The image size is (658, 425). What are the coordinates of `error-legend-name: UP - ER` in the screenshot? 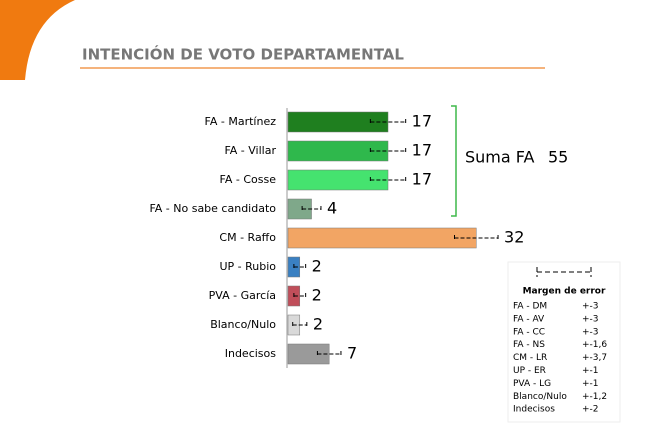 It's located at (529, 371).